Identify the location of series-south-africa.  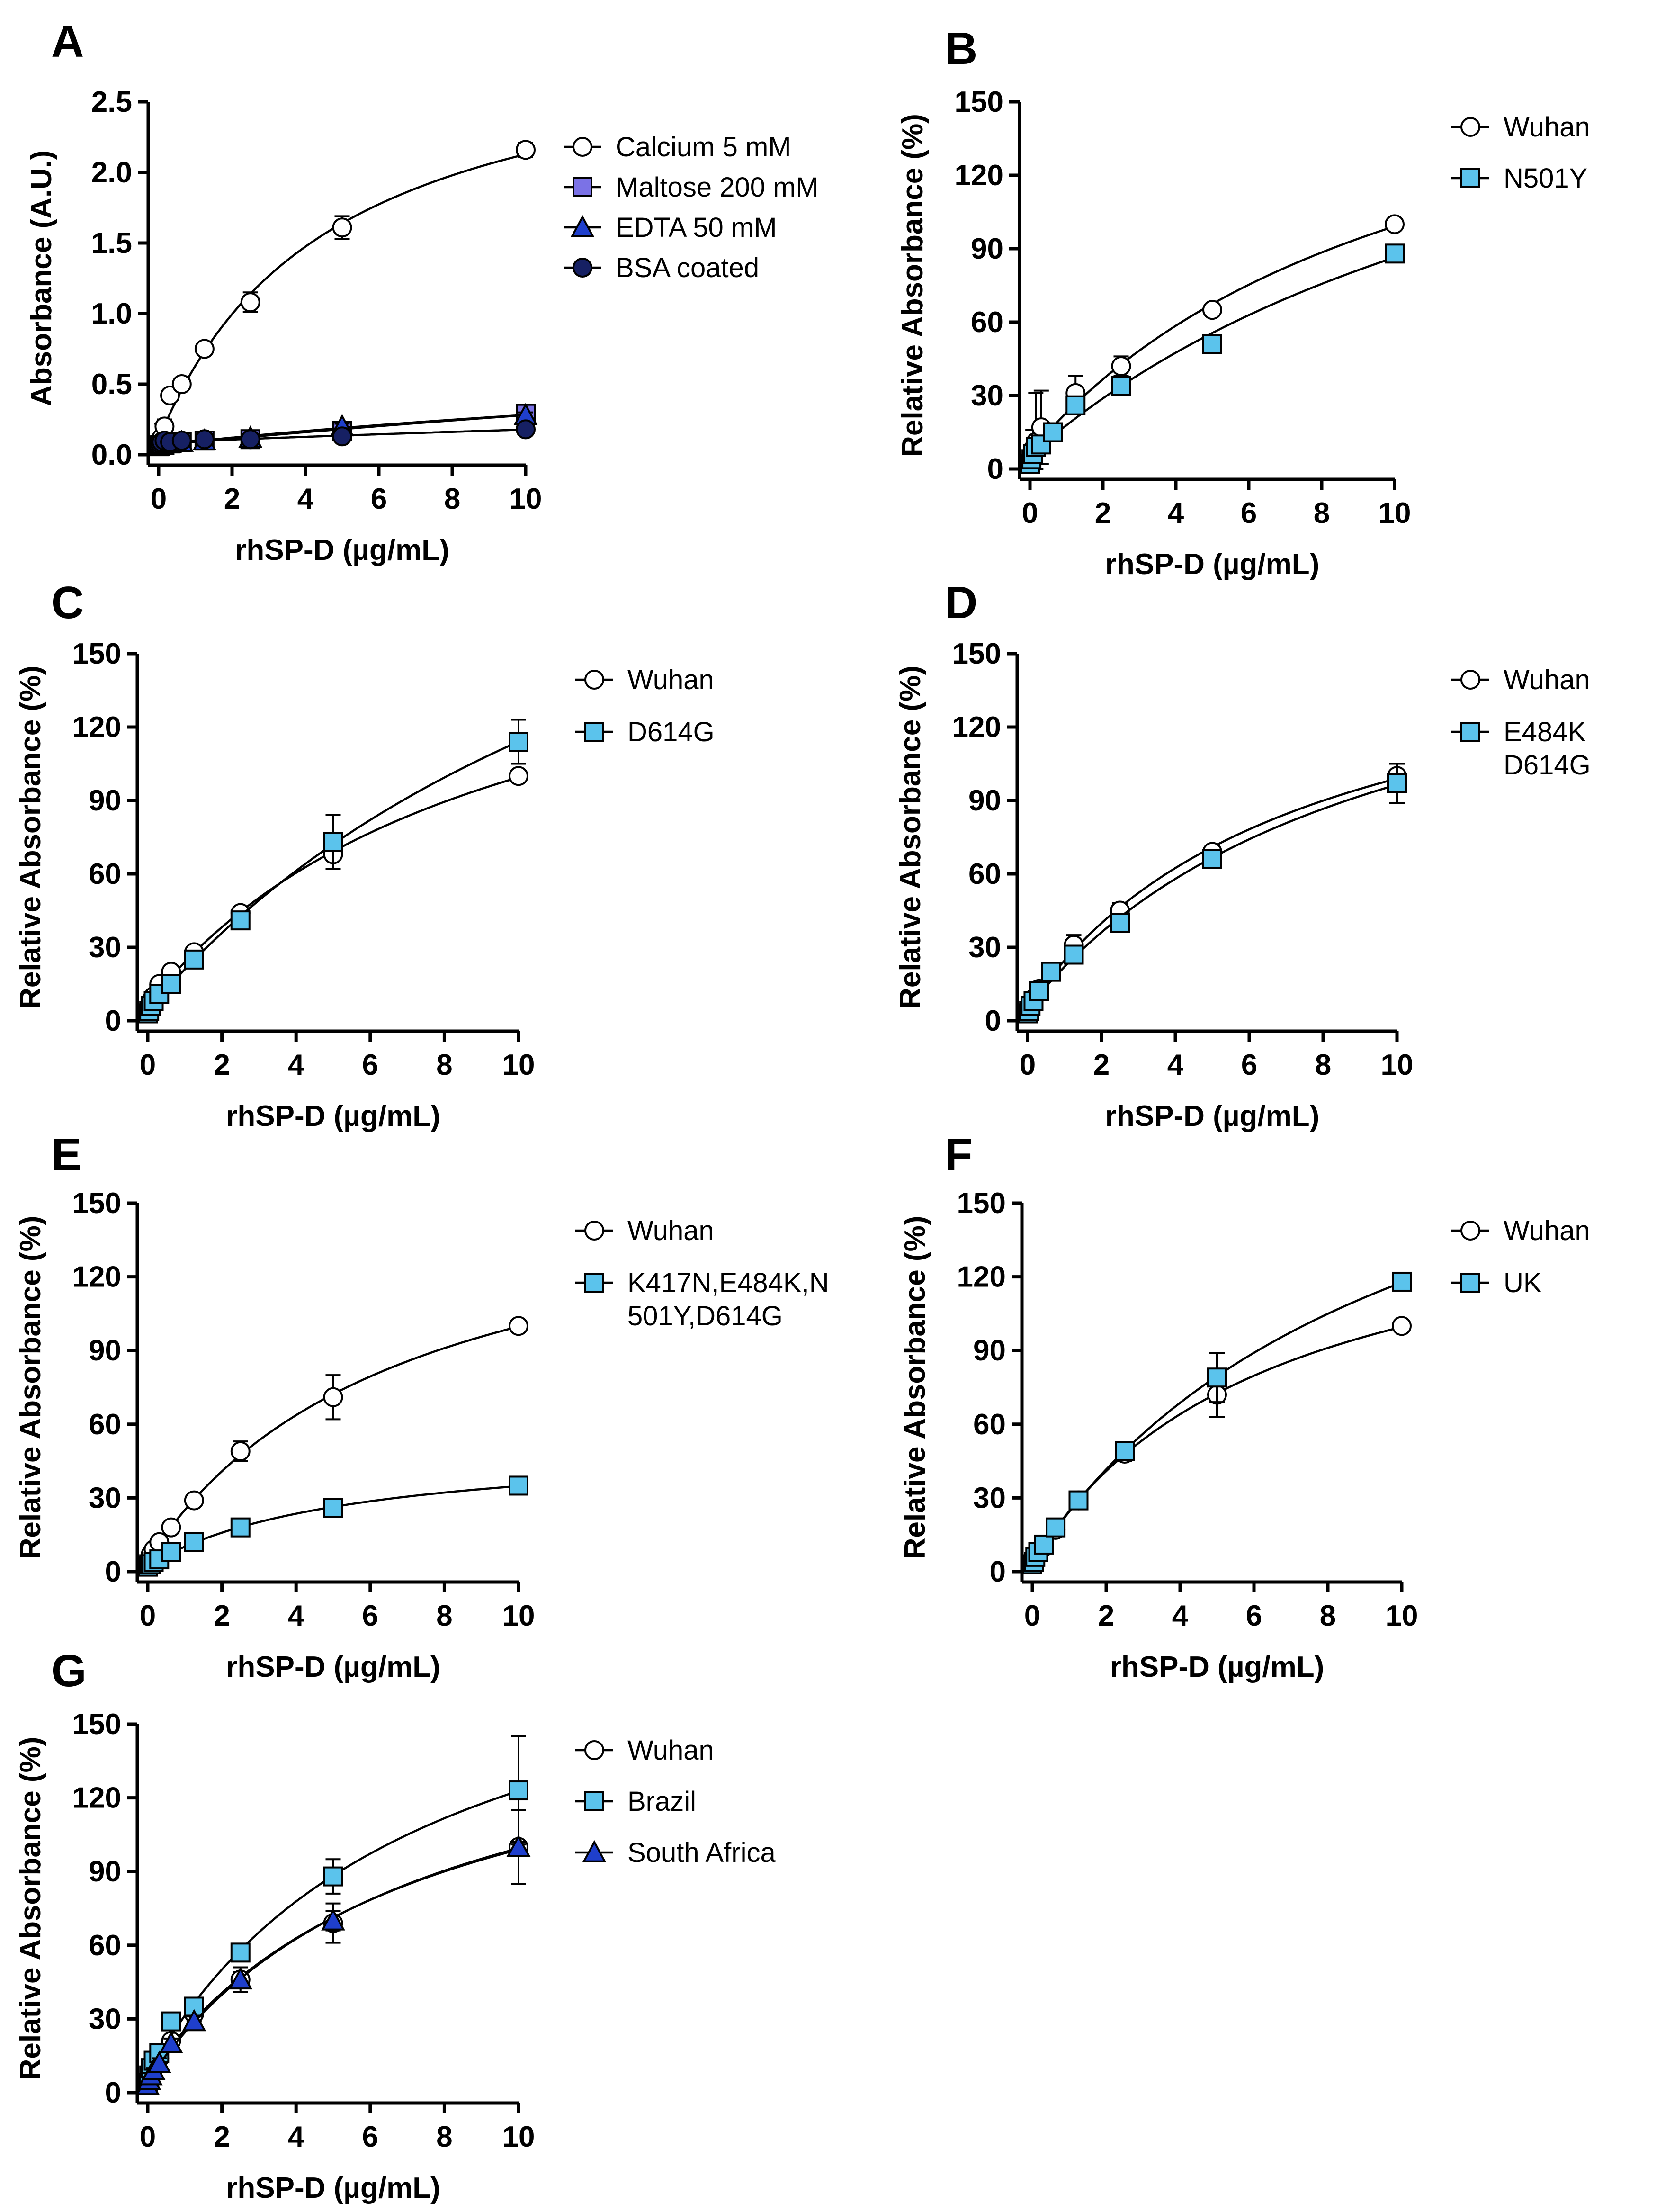
(333, 1965).